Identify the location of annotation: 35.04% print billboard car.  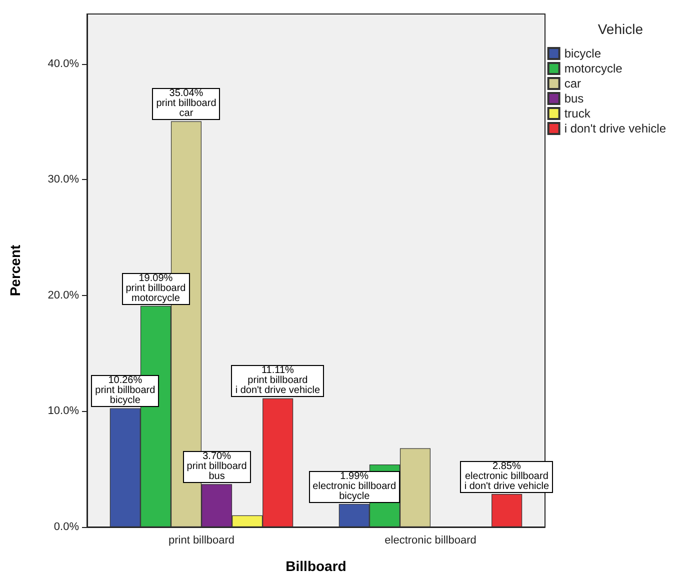
(186, 104).